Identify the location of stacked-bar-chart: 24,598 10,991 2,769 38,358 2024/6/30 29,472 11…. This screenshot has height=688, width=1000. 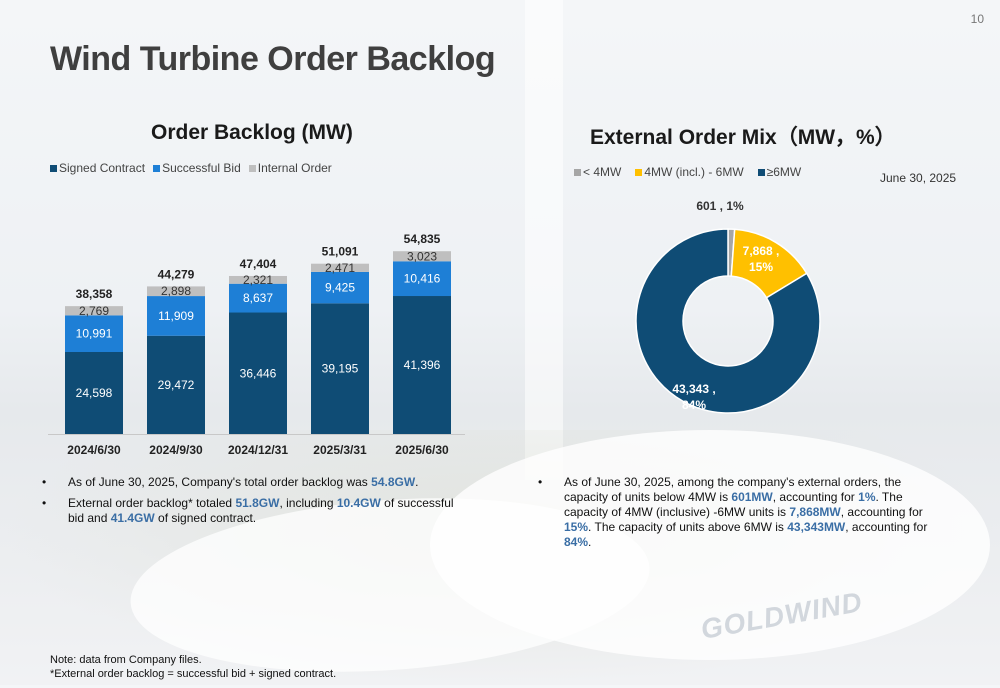
(256, 344).